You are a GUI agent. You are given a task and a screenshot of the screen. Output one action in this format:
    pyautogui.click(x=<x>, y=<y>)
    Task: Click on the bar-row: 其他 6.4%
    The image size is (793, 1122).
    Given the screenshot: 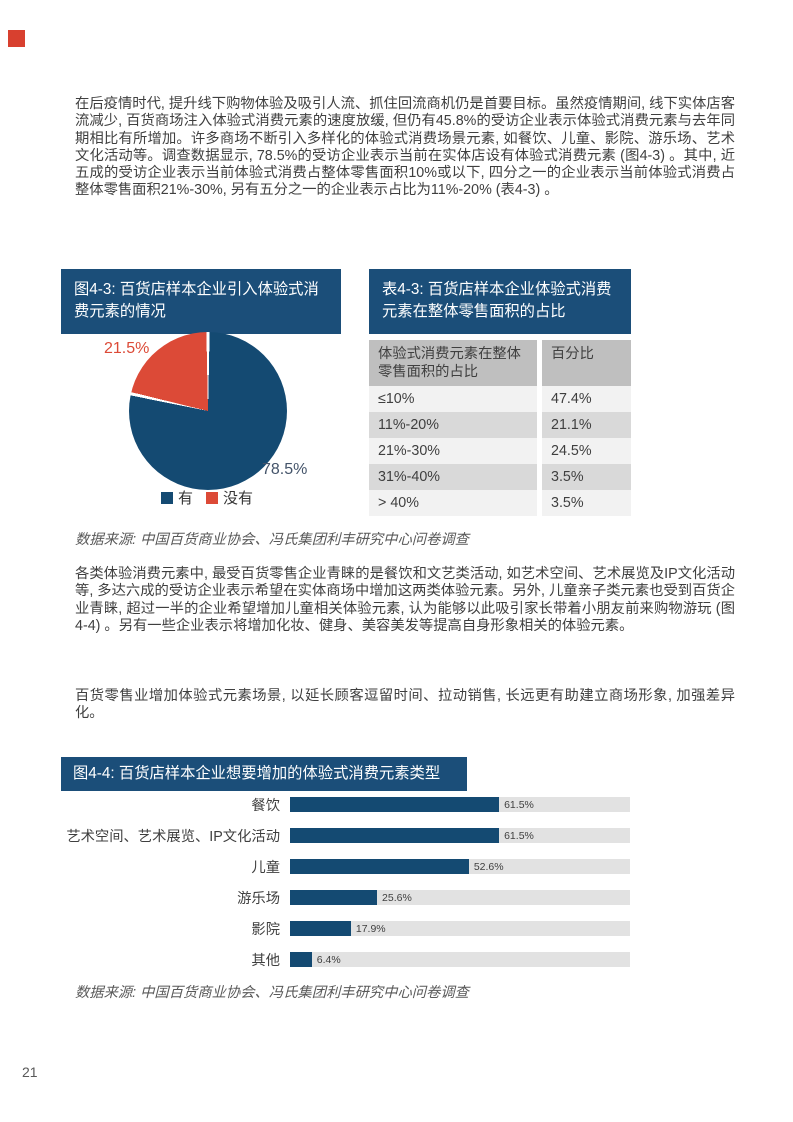 What is the action you would take?
    pyautogui.click(x=345, y=960)
    